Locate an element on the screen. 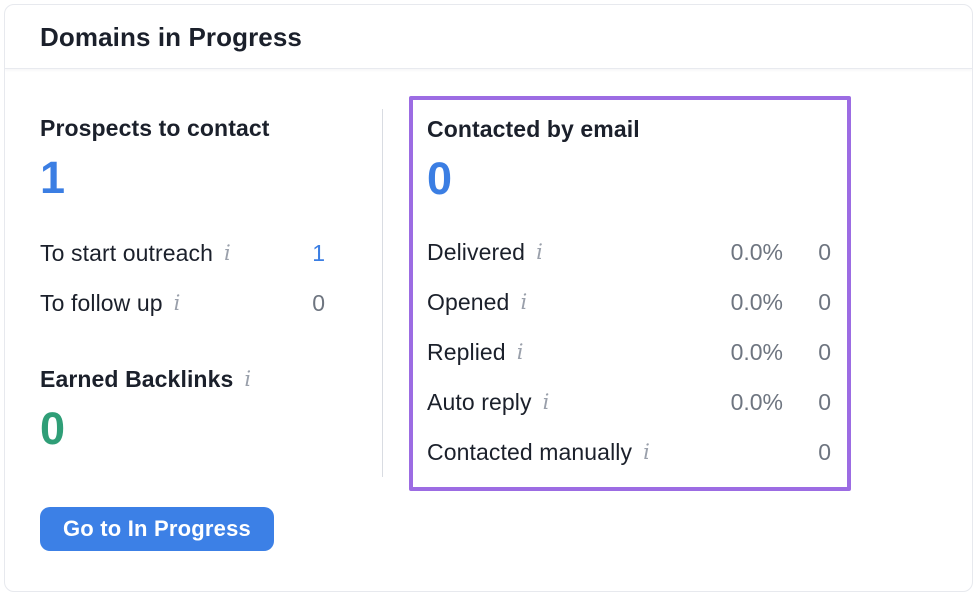 The image size is (978, 598). row-replied: Replied i 0.0% 0 is located at coordinates (629, 352).